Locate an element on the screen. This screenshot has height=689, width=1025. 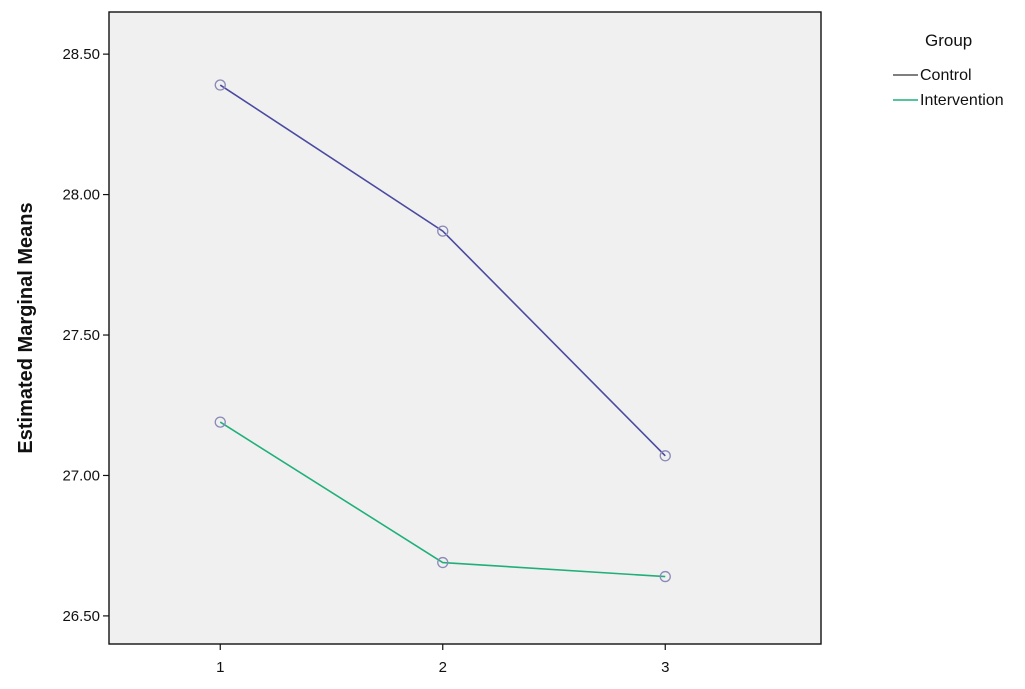
y-axis-label: Estimated Marginal Means is located at coordinates (26, 327).